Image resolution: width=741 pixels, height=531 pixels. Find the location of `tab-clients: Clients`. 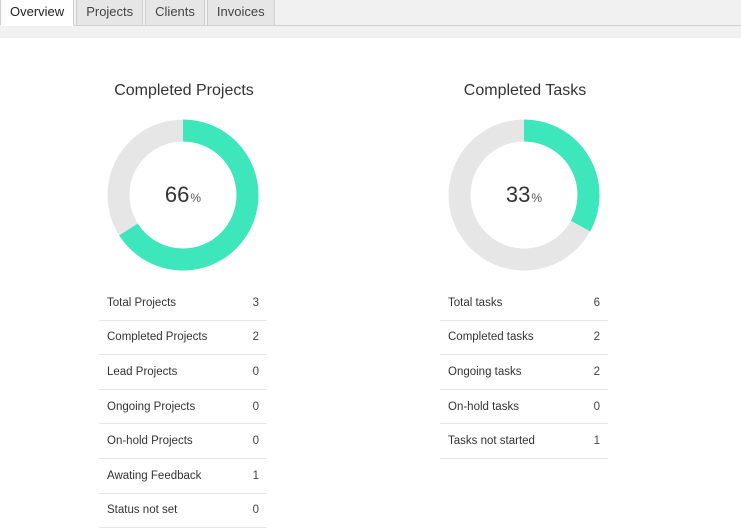

tab-clients: Clients is located at coordinates (175, 13).